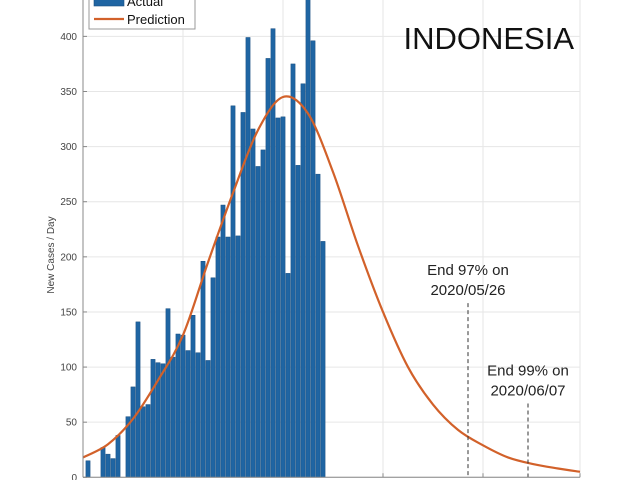 This screenshot has height=480, width=640. I want to click on annotation-line1: End 97% on, so click(468, 270).